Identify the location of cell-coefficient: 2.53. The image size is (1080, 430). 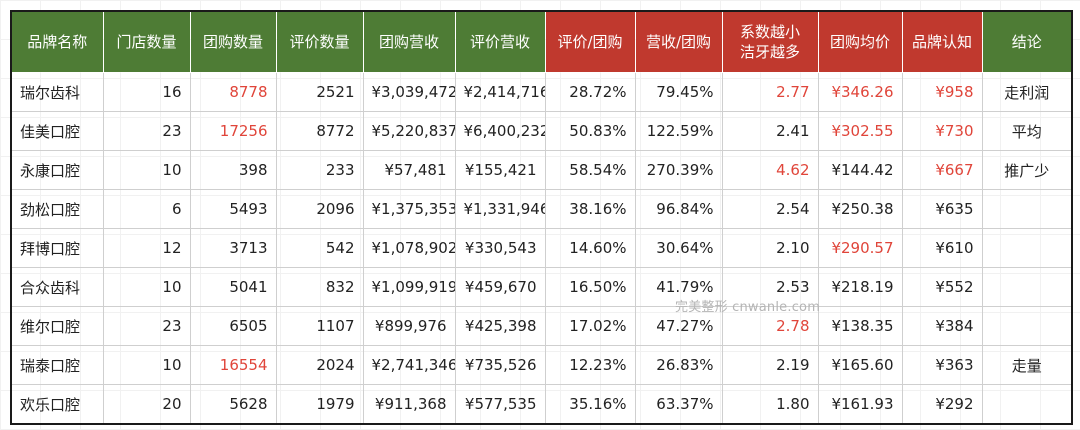
(770, 287).